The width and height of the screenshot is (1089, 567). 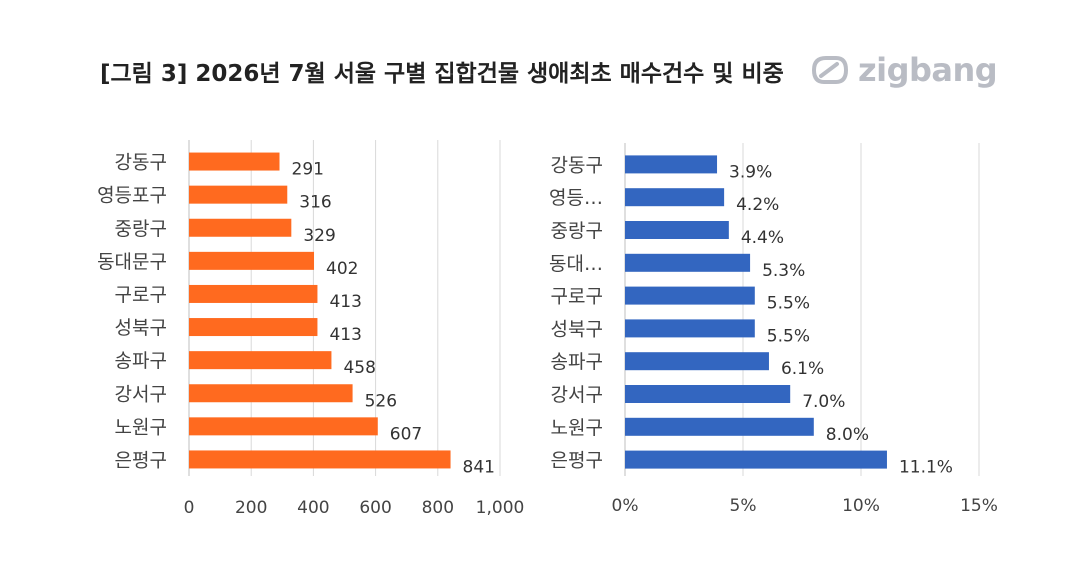 I want to click on data-label: 4.2%, so click(x=757, y=205).